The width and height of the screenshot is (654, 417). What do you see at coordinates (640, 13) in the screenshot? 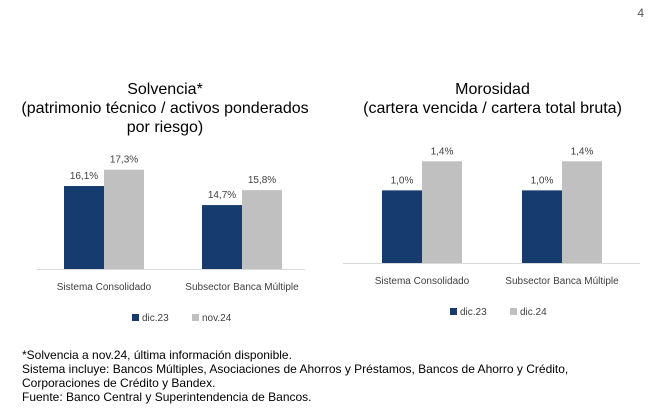
I see `page-number: 4` at bounding box center [640, 13].